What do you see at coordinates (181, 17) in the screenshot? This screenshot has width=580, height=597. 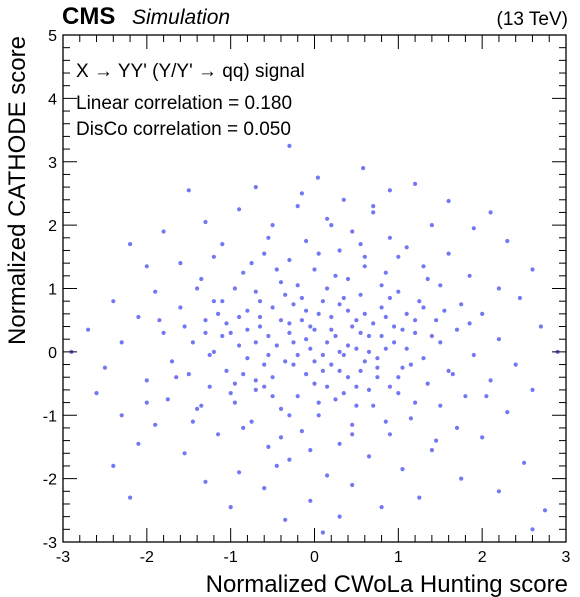 I see `simulation-label: Simulation` at bounding box center [181, 17].